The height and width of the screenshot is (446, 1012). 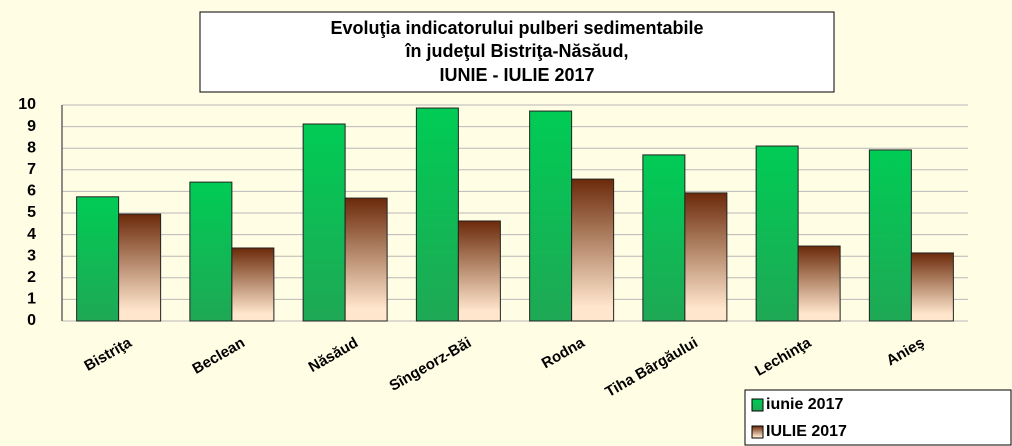 I want to click on y-tick-label: 3, so click(x=31, y=255).